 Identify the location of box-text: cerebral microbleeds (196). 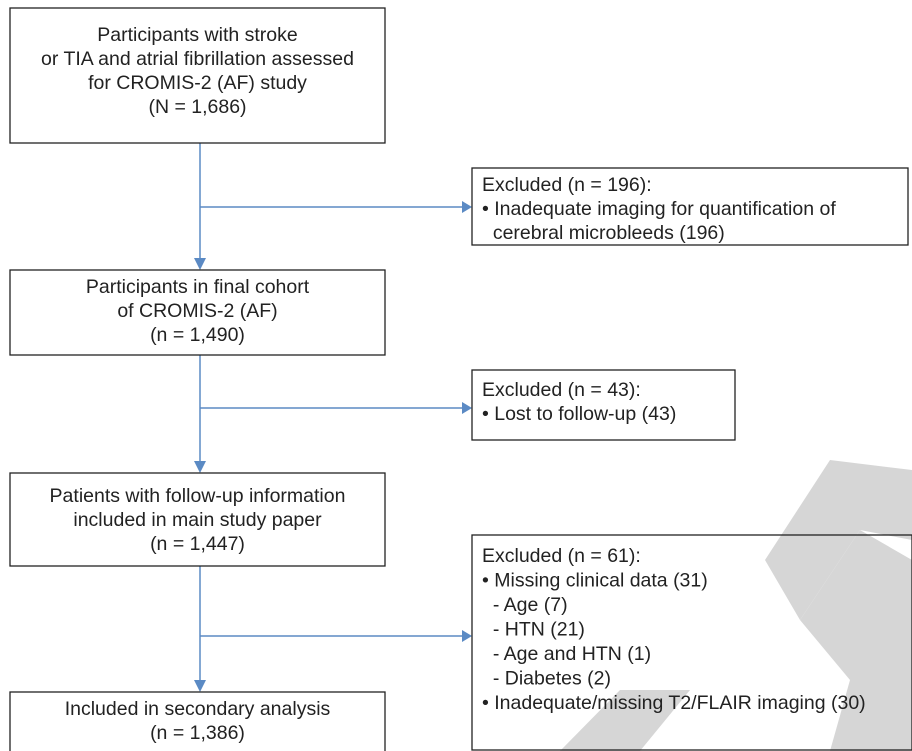
(603, 233).